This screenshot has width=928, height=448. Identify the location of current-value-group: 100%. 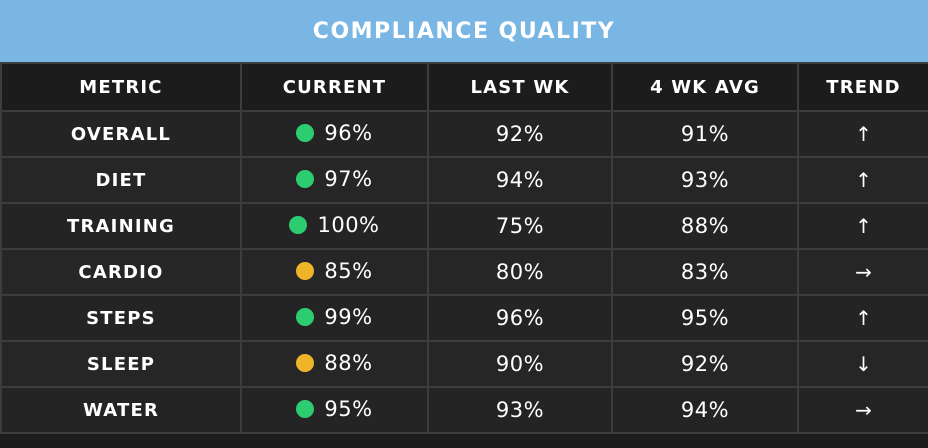
(334, 225).